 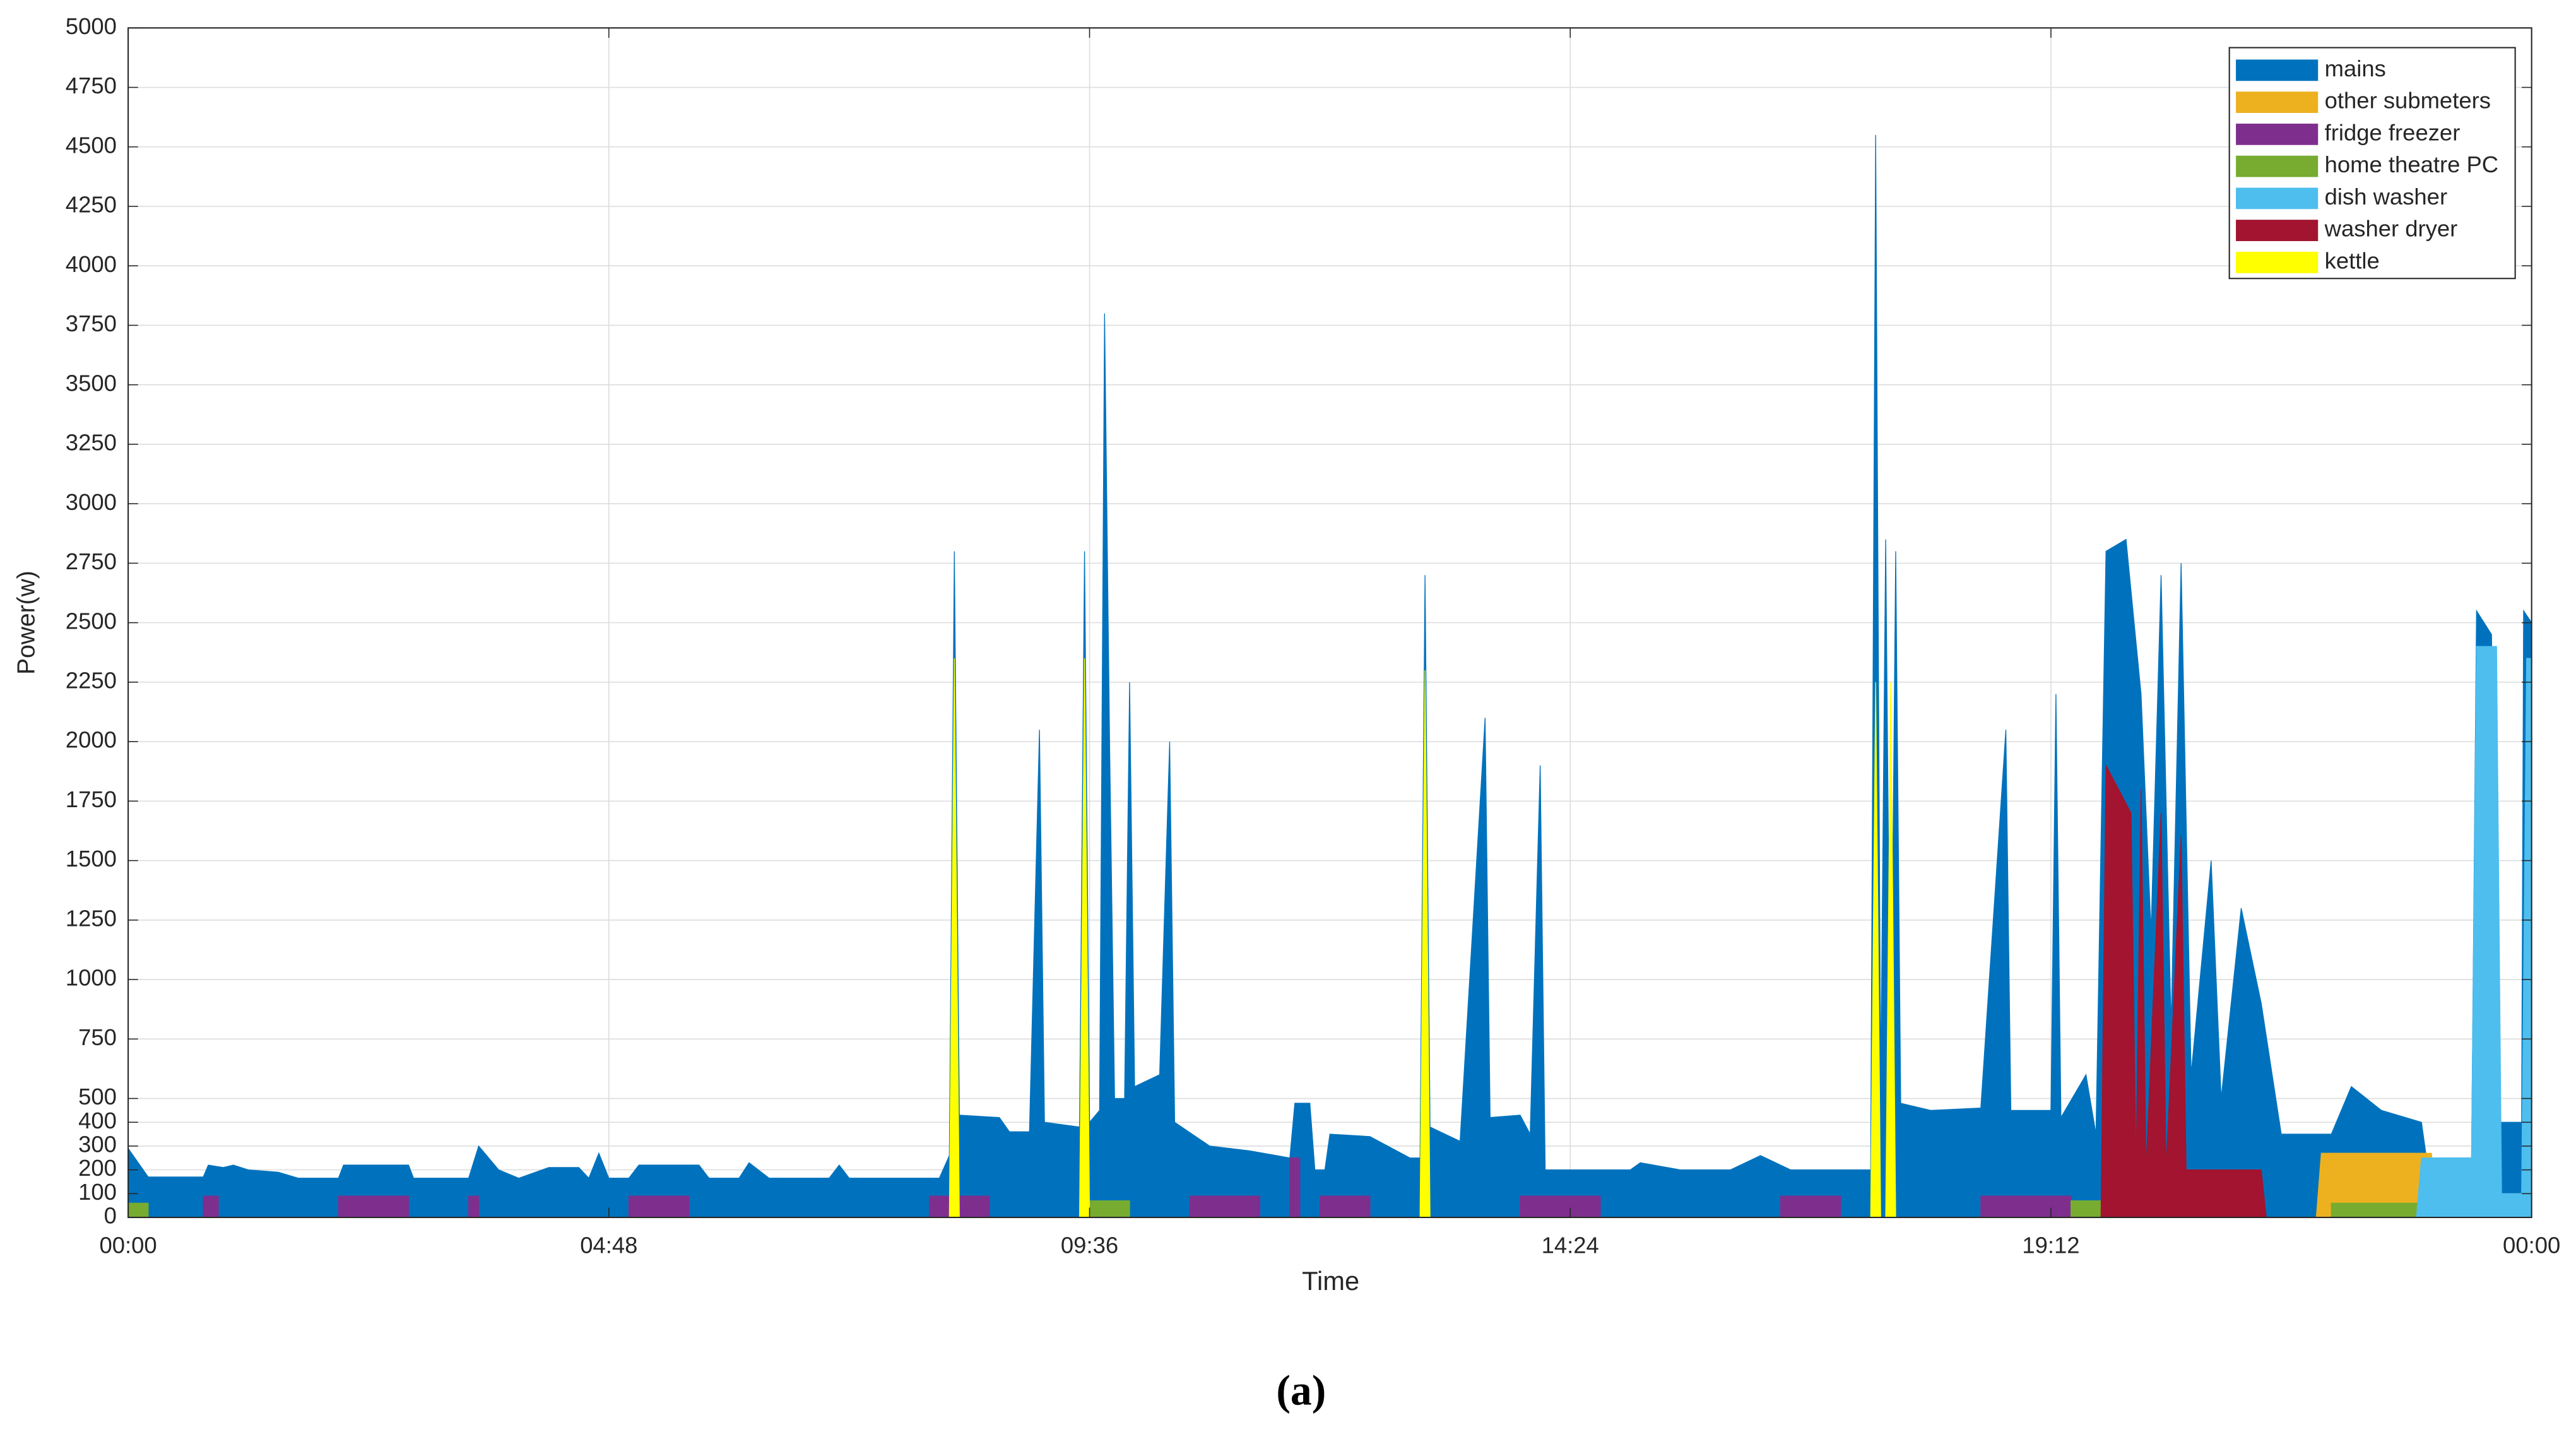 I want to click on y-tick-label: 4000, so click(x=92, y=264).